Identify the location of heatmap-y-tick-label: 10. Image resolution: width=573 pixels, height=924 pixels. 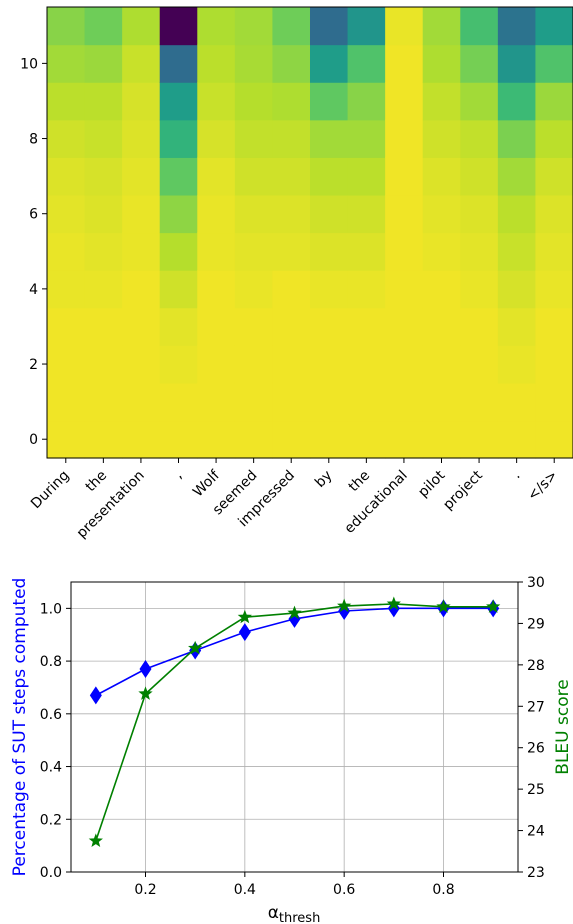
(29, 64).